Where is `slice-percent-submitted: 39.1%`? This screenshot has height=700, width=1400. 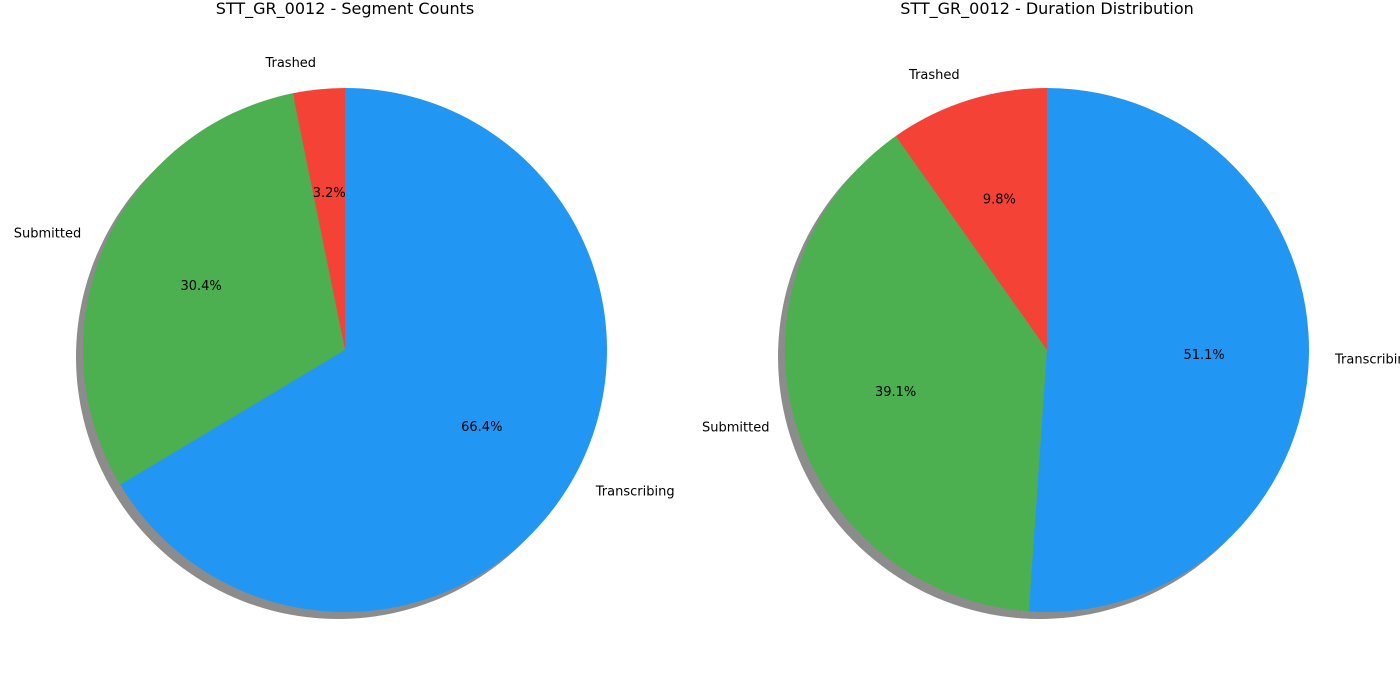 slice-percent-submitted: 39.1% is located at coordinates (895, 392).